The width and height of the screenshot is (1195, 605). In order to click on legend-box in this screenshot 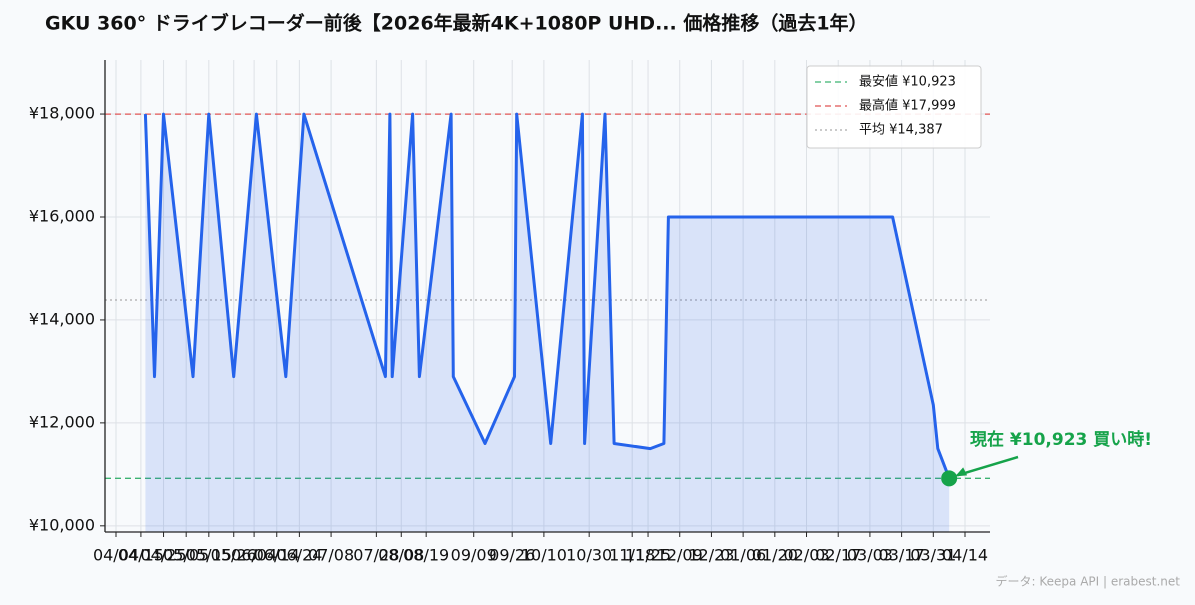, I will do `click(894, 107)`.